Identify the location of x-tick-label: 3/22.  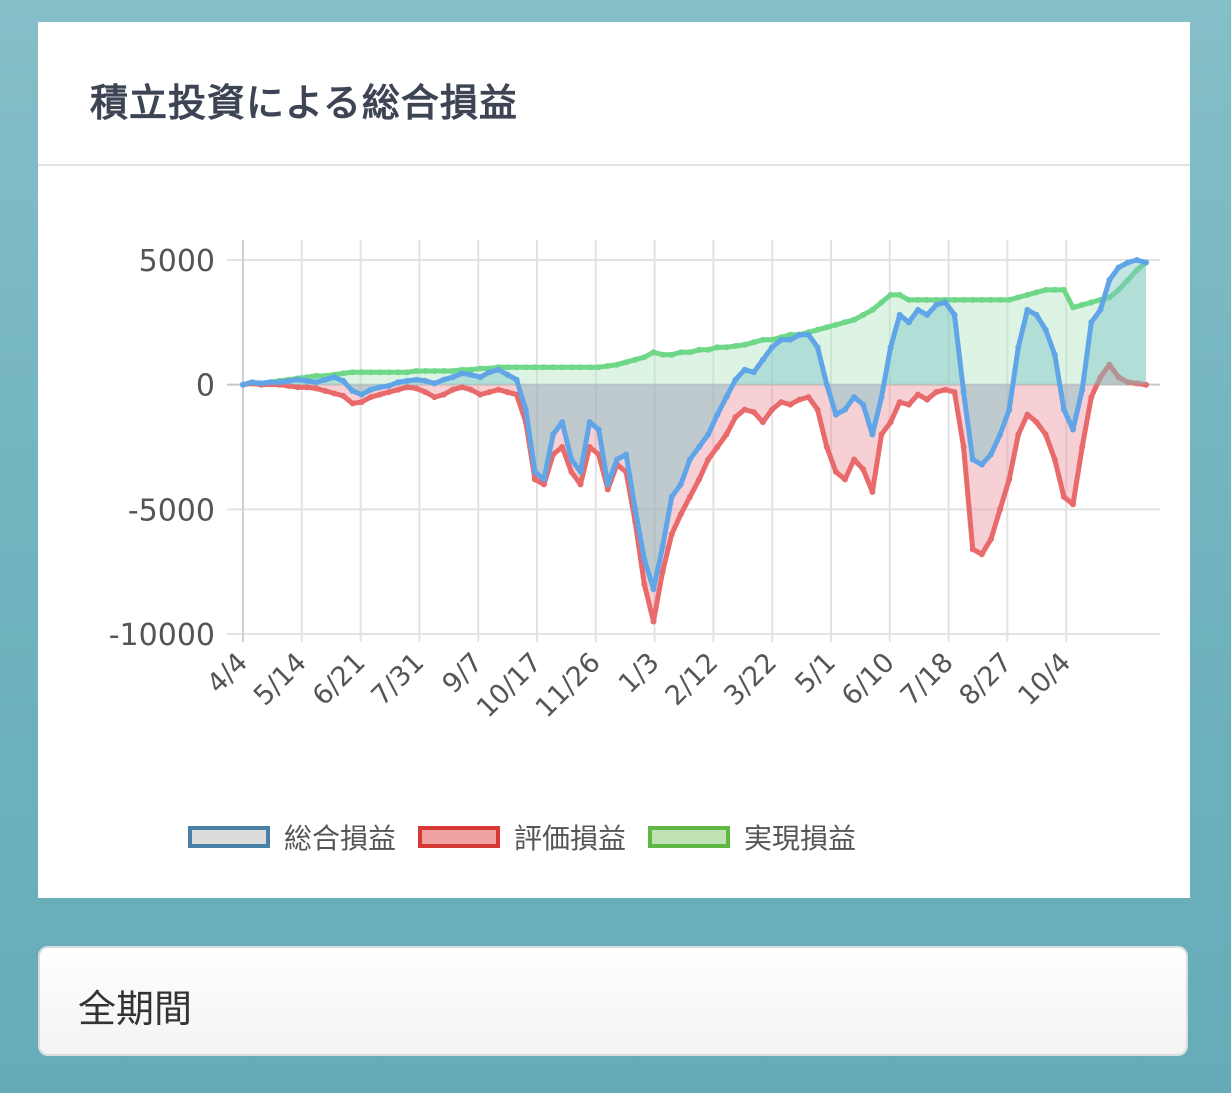
(750, 679).